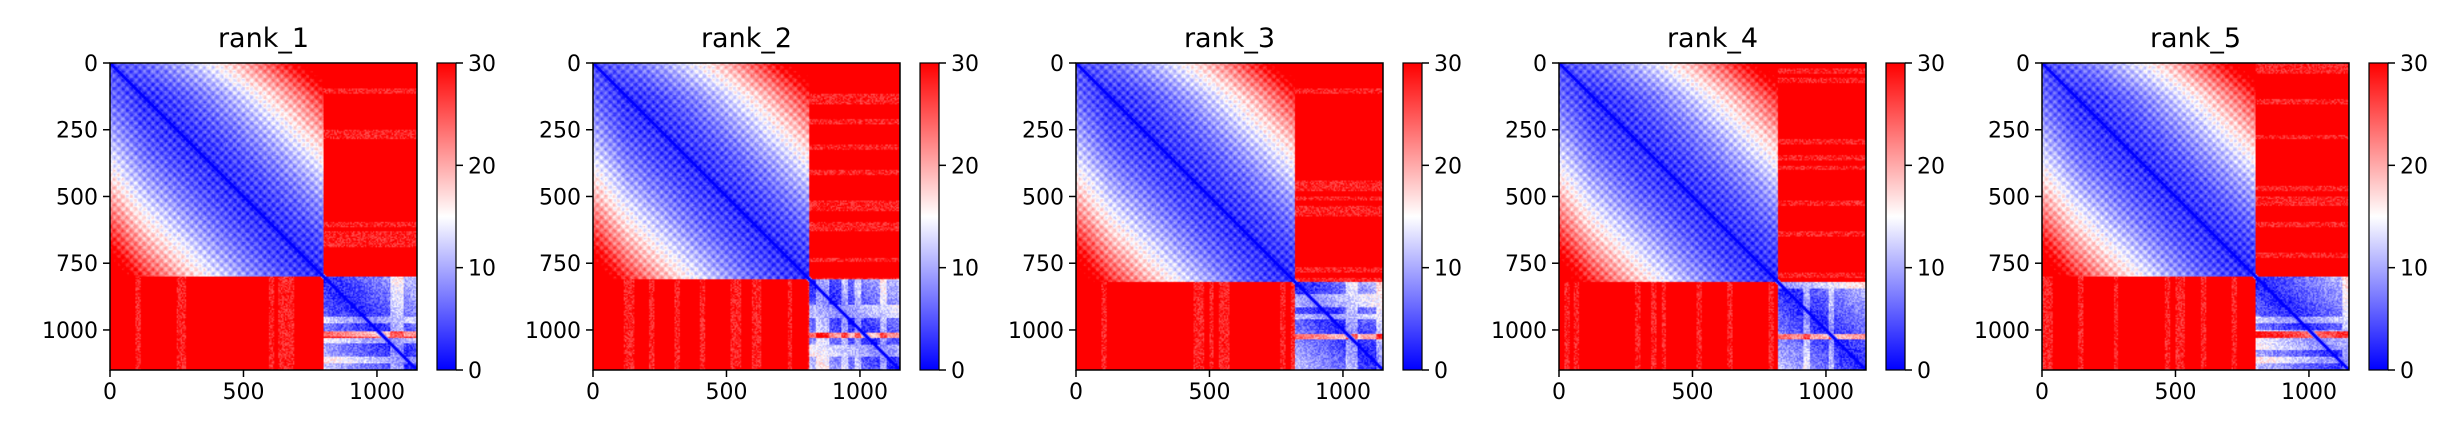  I want to click on chart-title: rank_3, so click(1229, 38).